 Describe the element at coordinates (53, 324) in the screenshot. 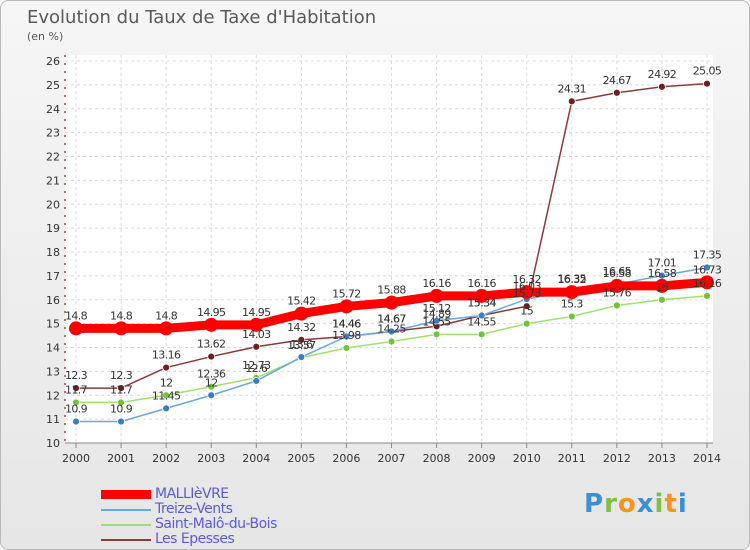

I see `y-tick-label: 15` at that location.